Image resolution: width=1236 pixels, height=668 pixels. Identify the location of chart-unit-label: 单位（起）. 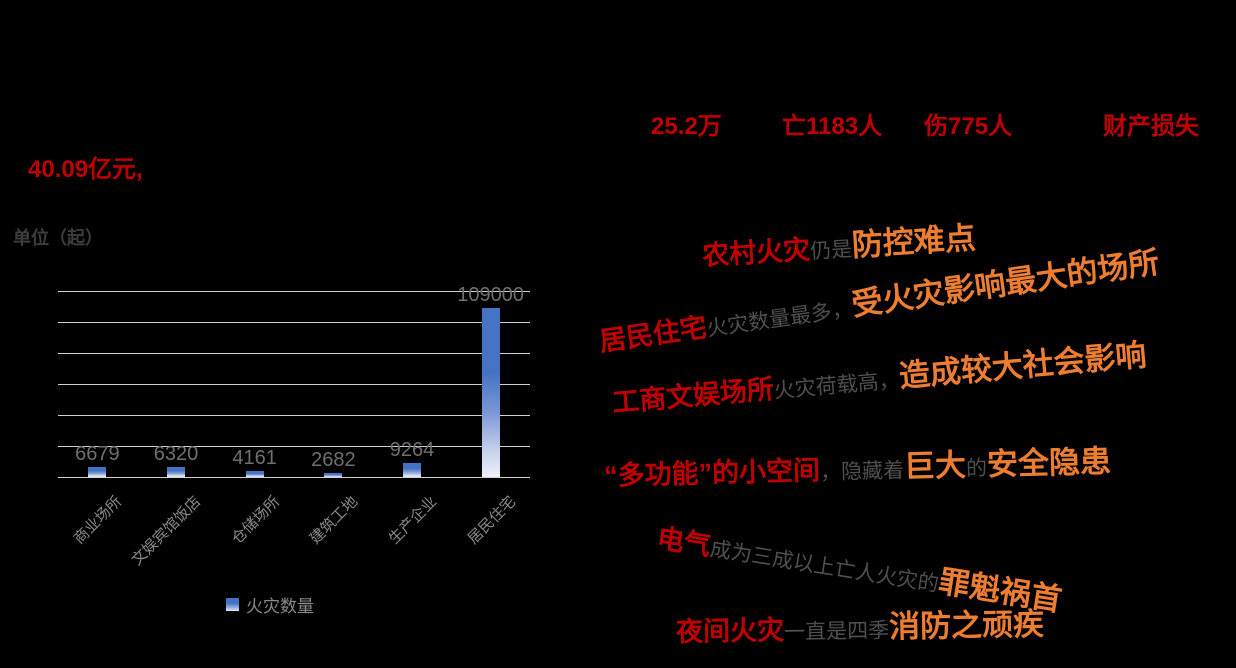
(58, 238).